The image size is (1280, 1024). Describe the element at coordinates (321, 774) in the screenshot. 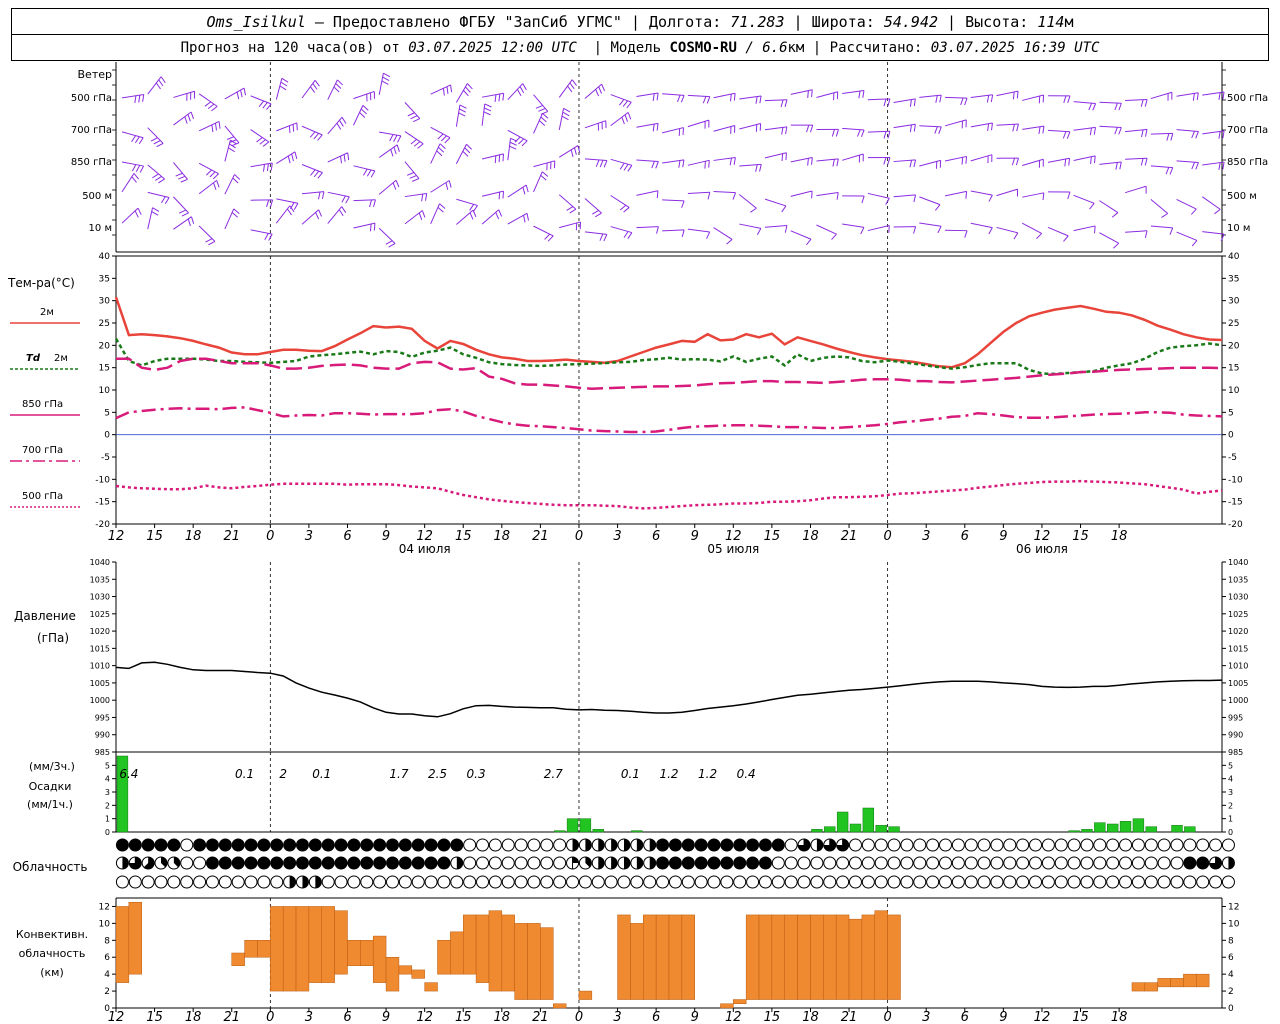

I see `precip-sum-label: 0.1` at that location.